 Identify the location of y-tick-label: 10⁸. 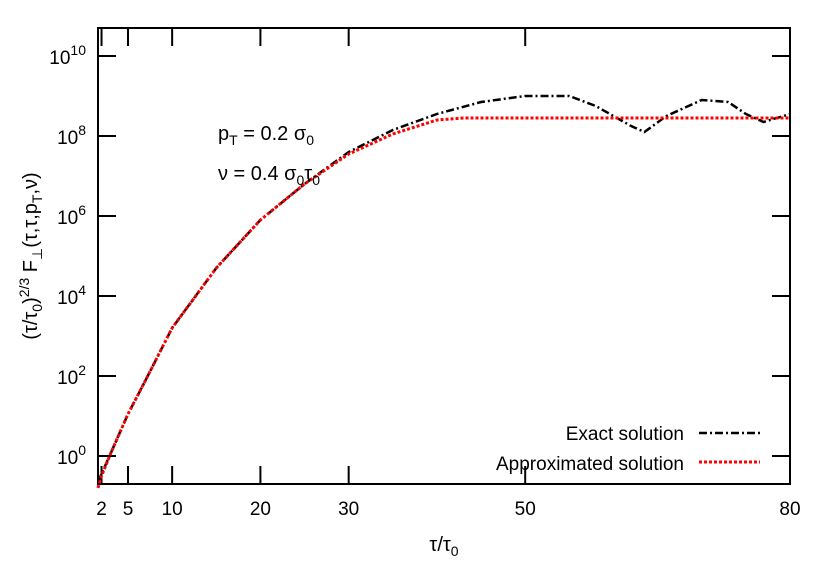
(71, 135).